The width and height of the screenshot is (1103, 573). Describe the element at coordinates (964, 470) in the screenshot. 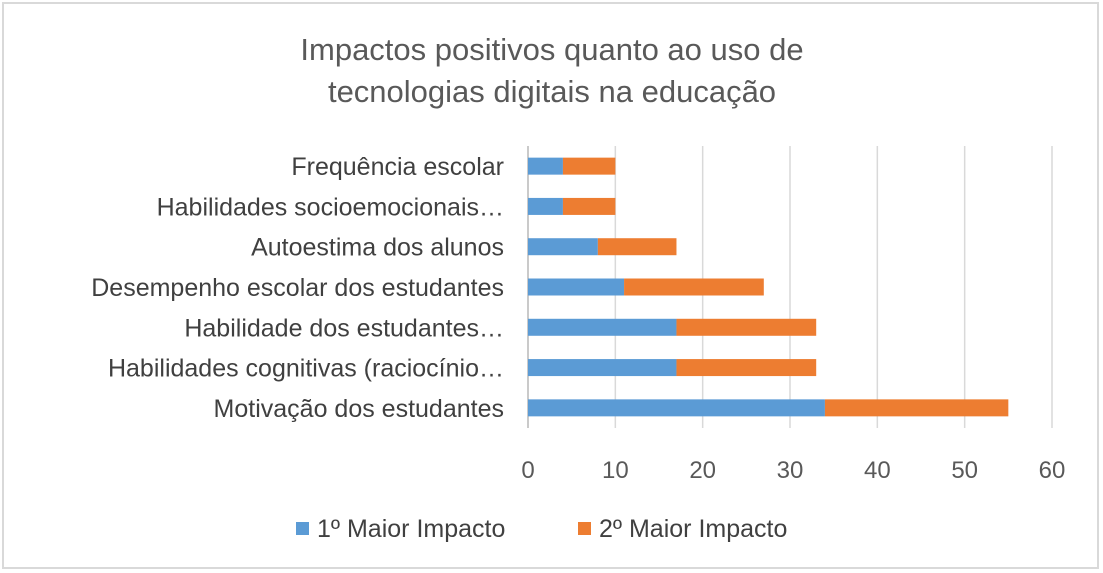

I see `x-tick-label-5: 50` at that location.